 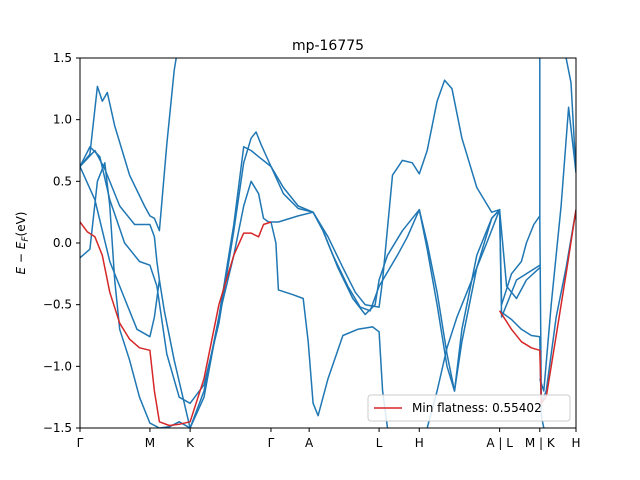 I want to click on chart-title: mp-16775, so click(x=328, y=46).